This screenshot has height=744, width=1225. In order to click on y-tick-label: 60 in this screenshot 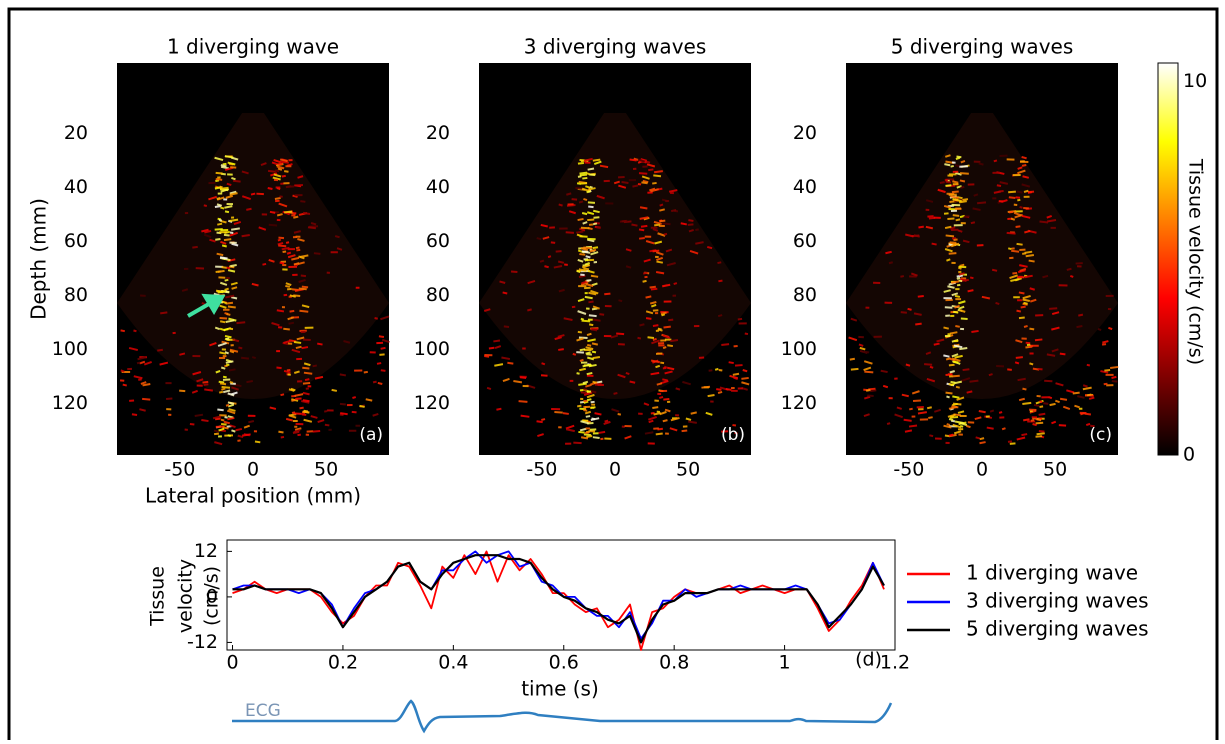, I will do `click(805, 241)`.